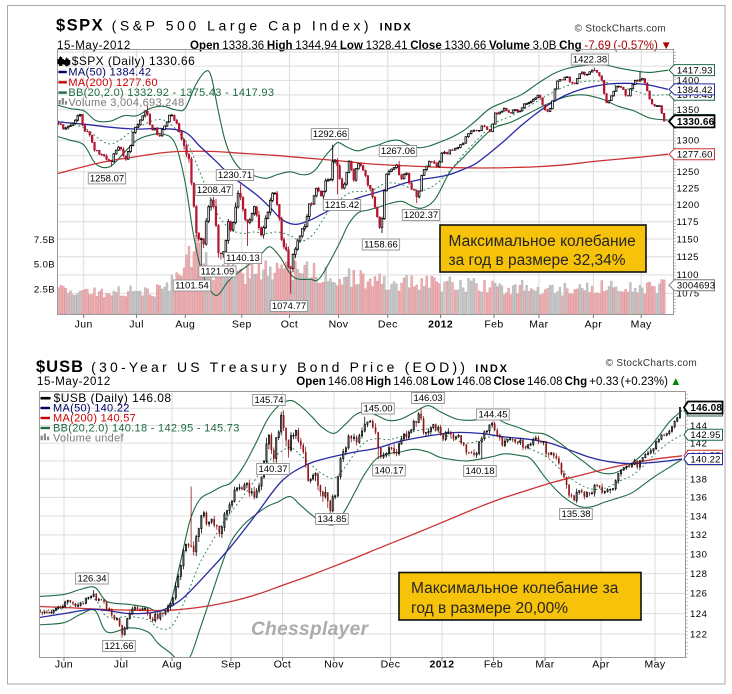  I want to click on svg-text: 1075, so click(688, 294).